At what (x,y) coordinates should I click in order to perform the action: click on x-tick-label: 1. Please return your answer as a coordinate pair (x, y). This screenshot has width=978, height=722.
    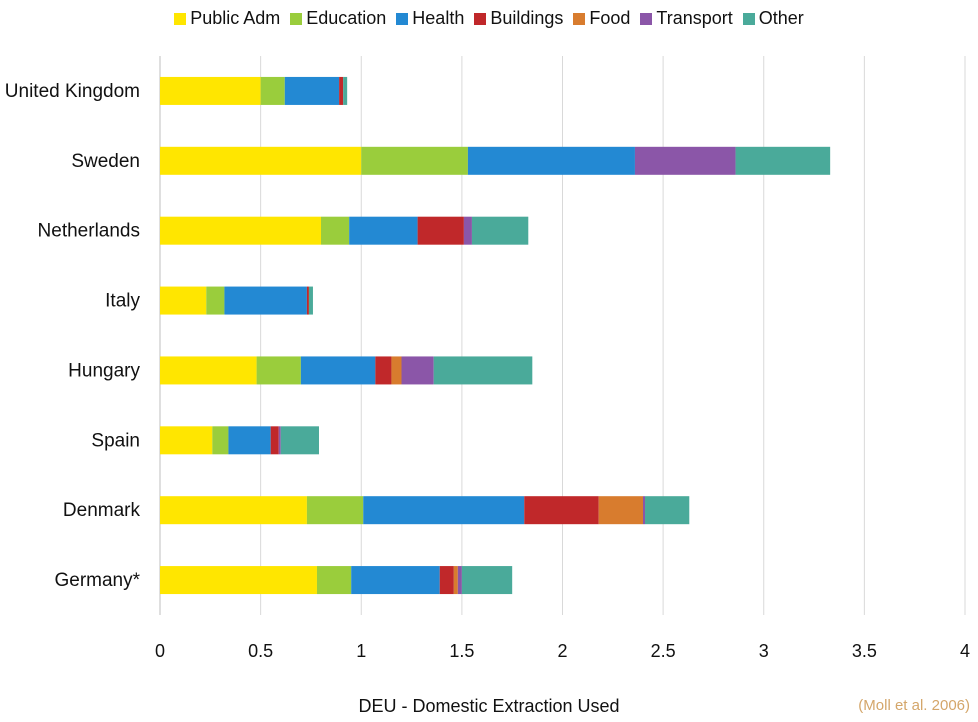
    Looking at the image, I should click on (361, 651).